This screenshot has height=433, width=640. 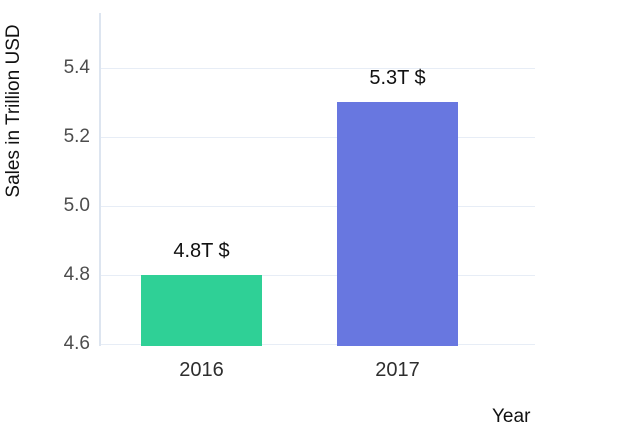 What do you see at coordinates (201, 370) in the screenshot?
I see `x-tick-label-2016: 2016` at bounding box center [201, 370].